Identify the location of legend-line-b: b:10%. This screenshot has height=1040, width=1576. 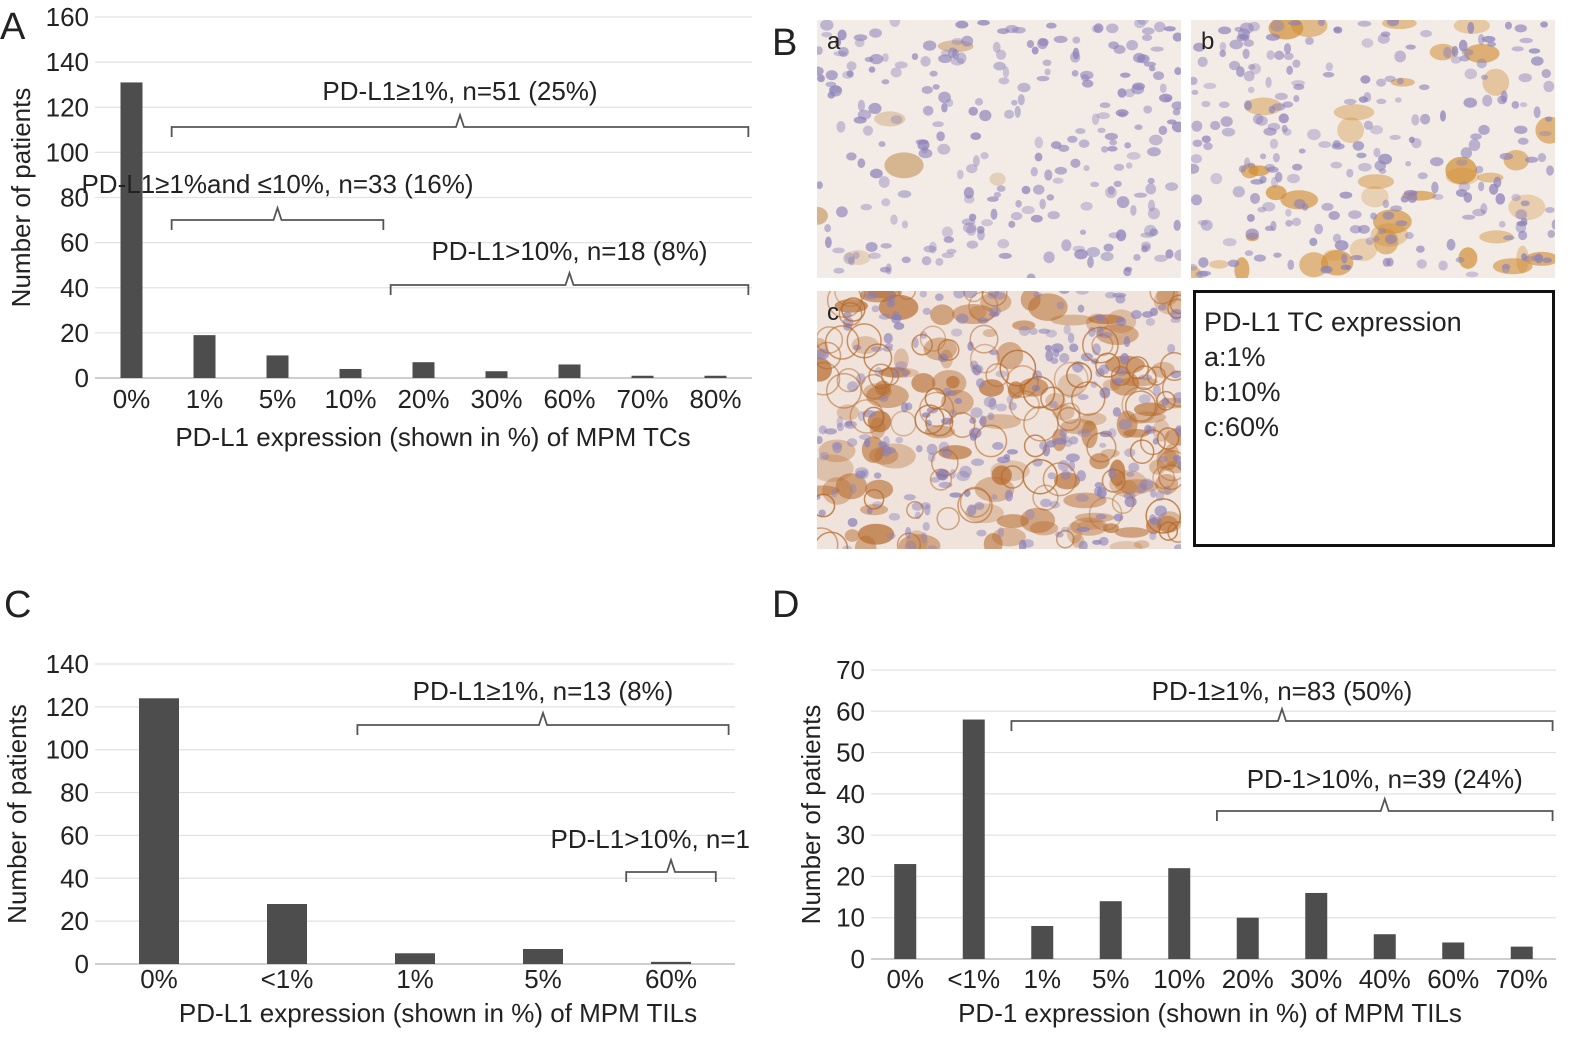
(1242, 392).